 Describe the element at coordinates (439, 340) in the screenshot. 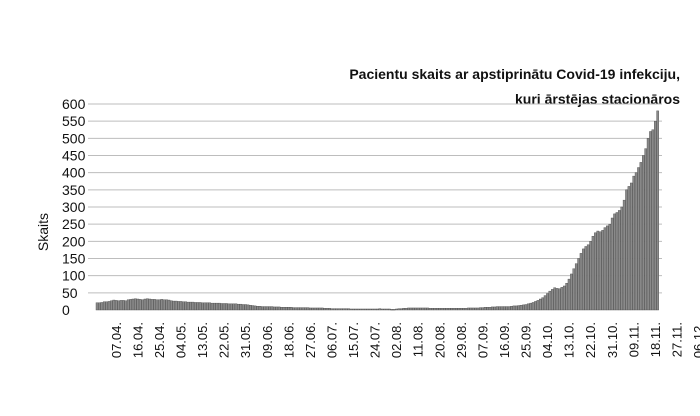

I see `x-tick-label: 20.08.` at that location.